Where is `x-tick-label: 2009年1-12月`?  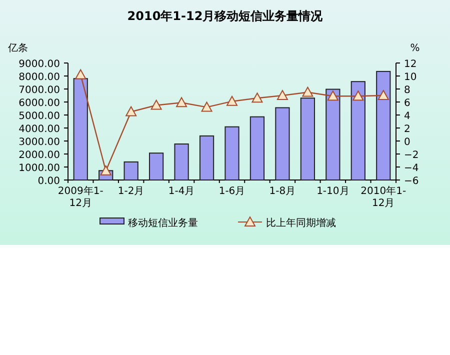 x-tick-label: 2009年1-12月 is located at coordinates (81, 197).